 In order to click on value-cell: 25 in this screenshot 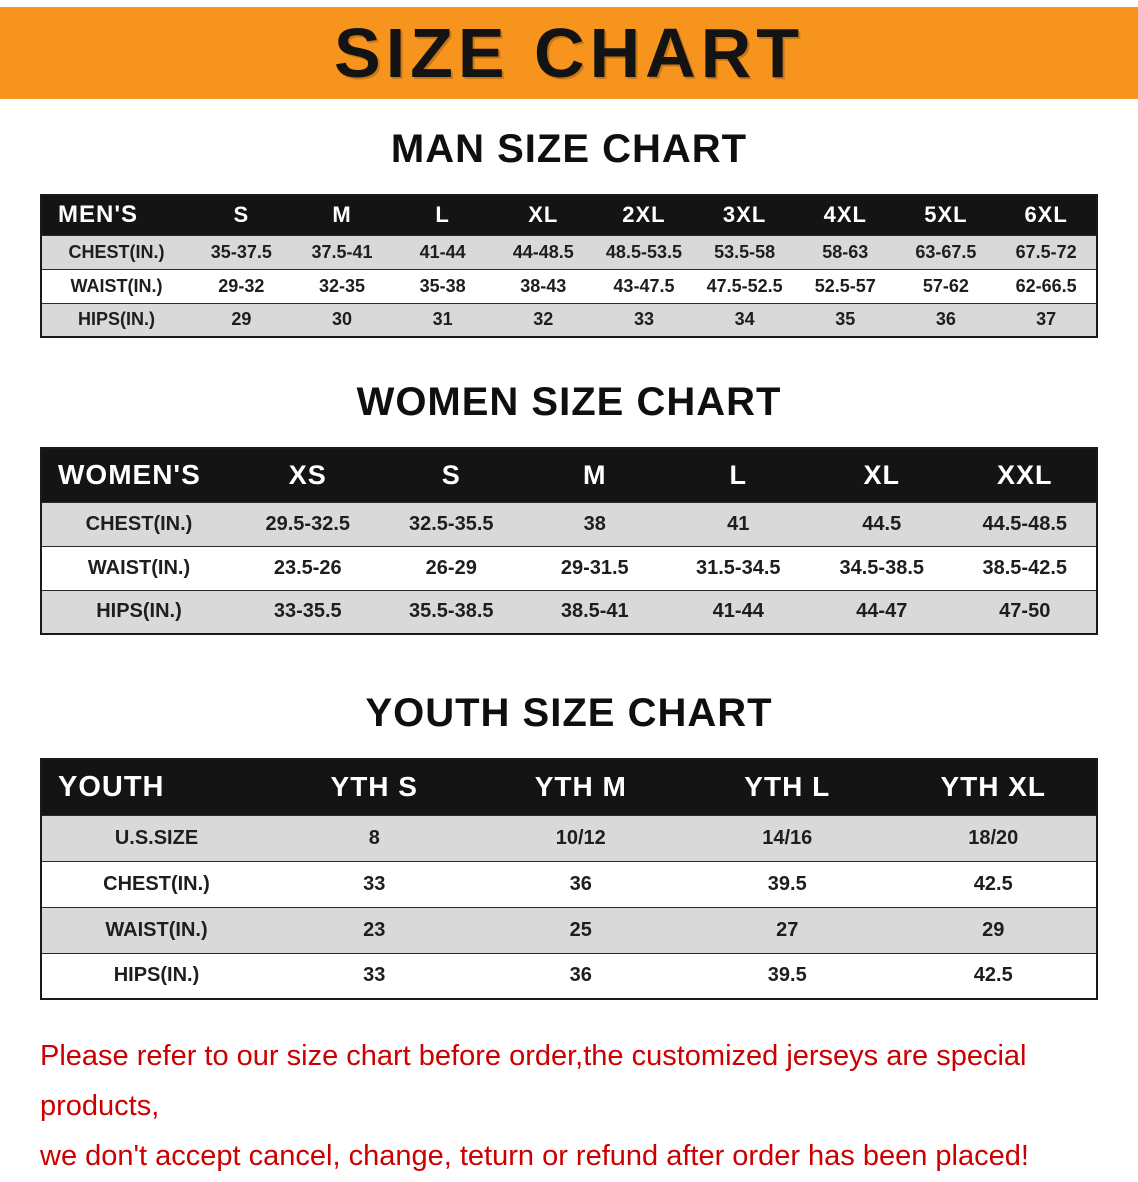, I will do `click(580, 929)`.